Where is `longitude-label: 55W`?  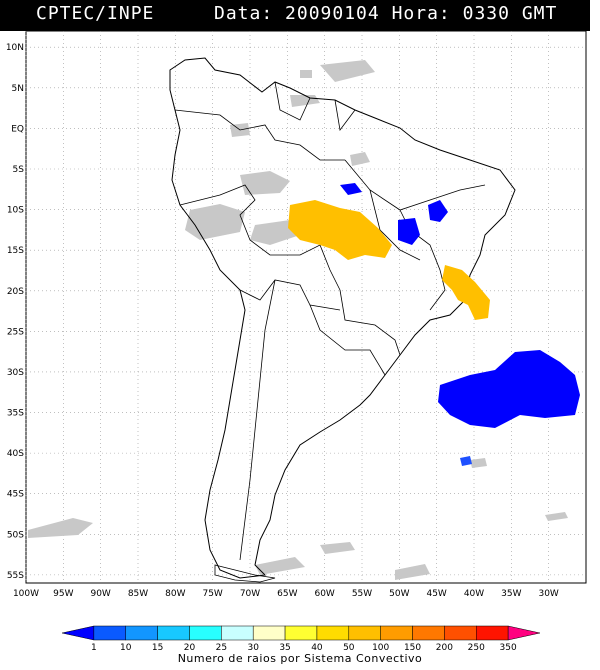
longitude-label: 55W is located at coordinates (362, 594).